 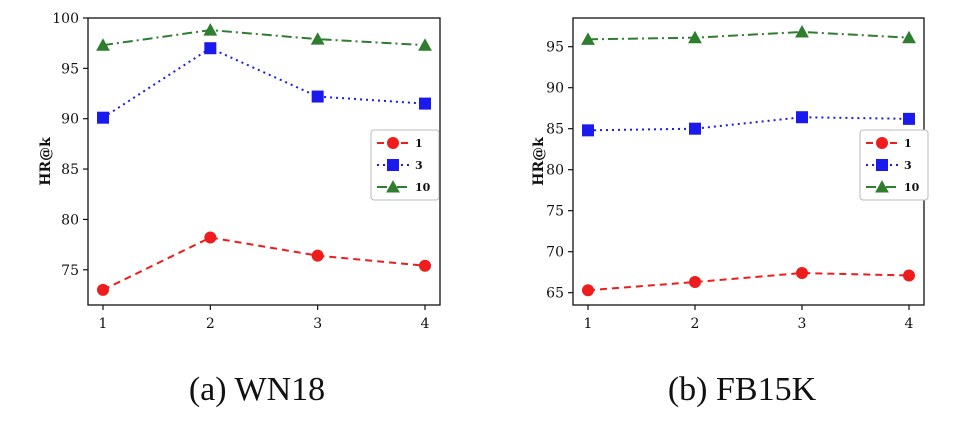 I want to click on subfigure-caption: (b) FB15K, so click(x=742, y=389).